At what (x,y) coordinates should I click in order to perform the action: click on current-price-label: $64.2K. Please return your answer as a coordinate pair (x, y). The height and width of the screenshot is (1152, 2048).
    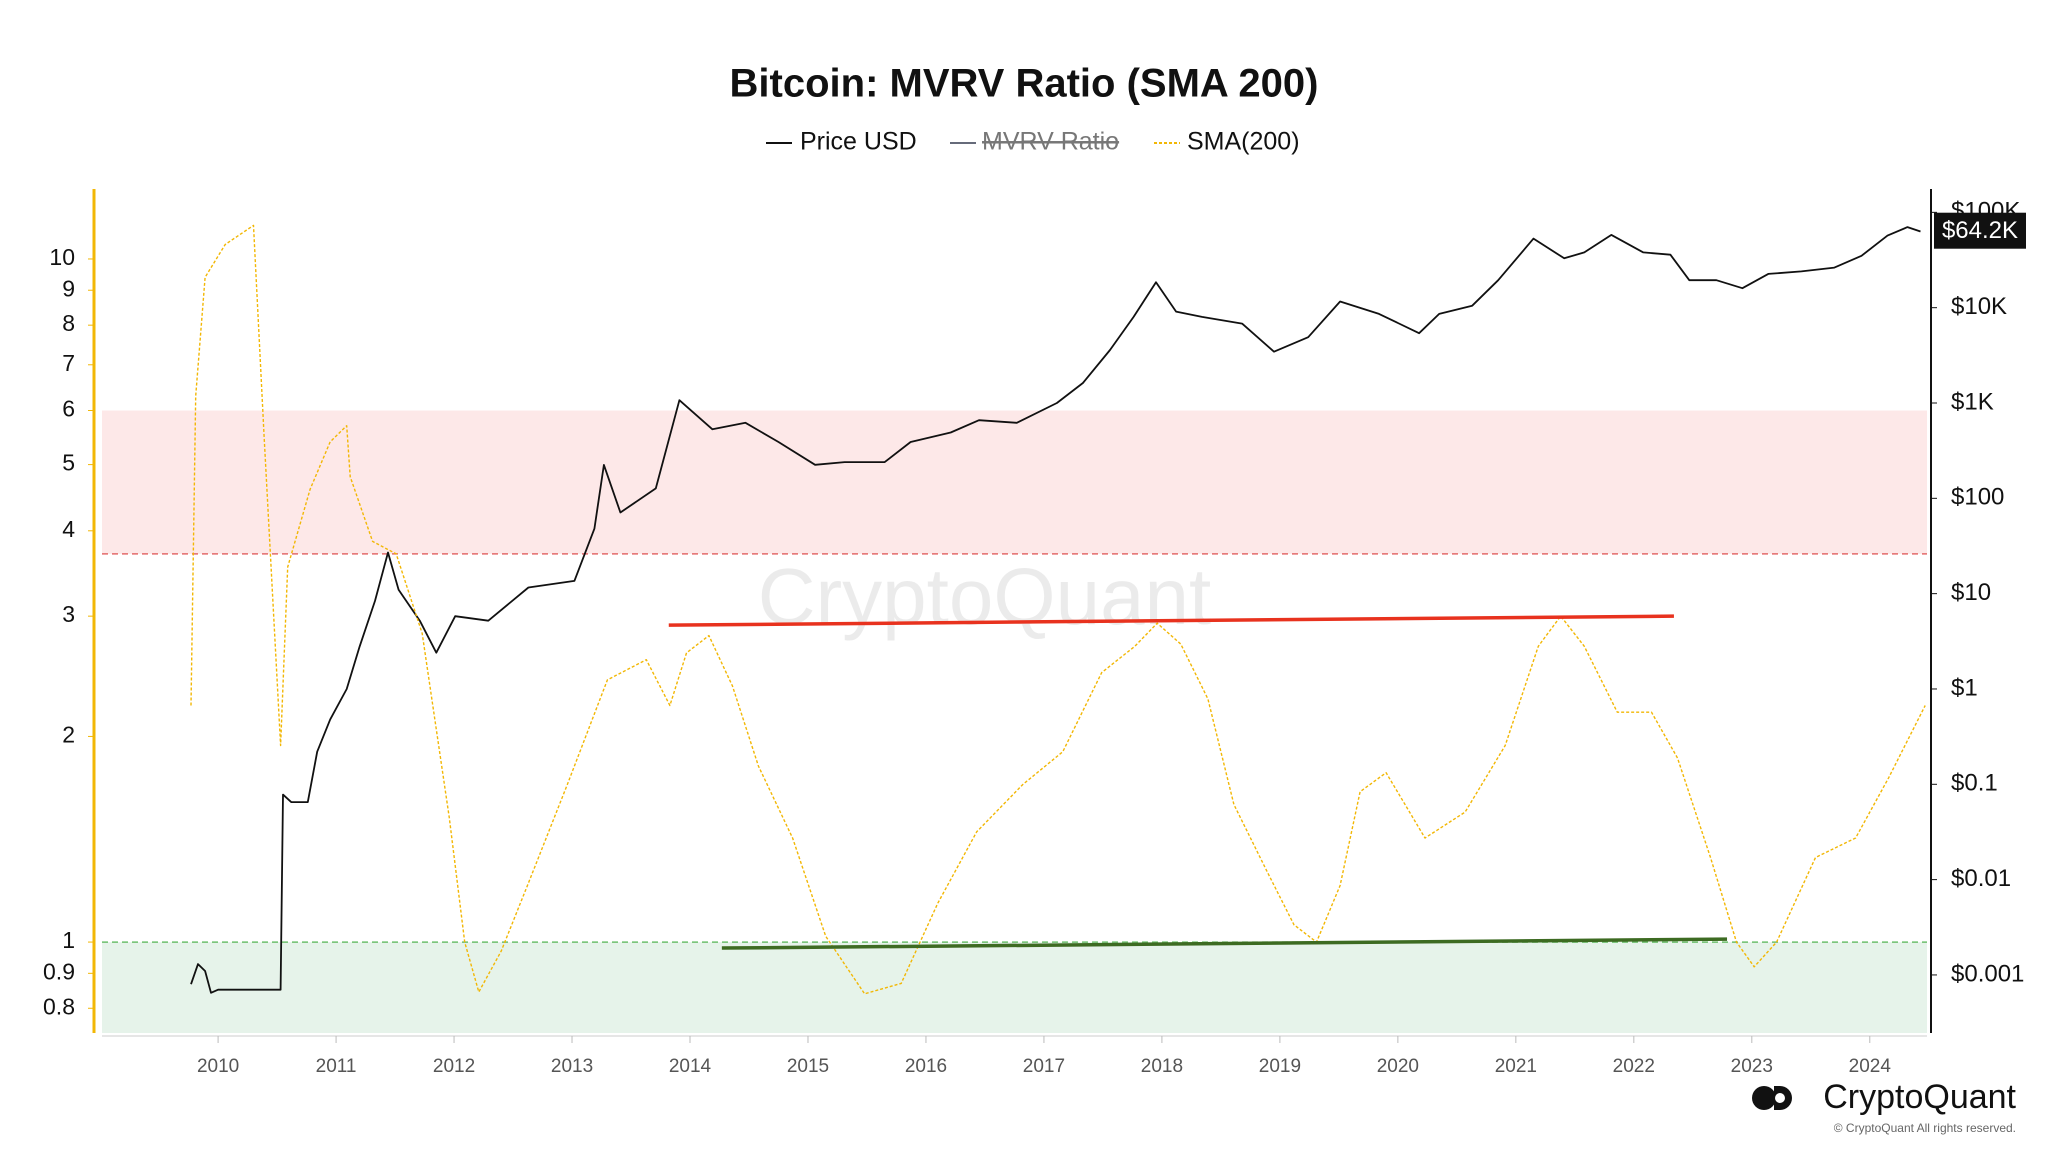
    Looking at the image, I should click on (1980, 230).